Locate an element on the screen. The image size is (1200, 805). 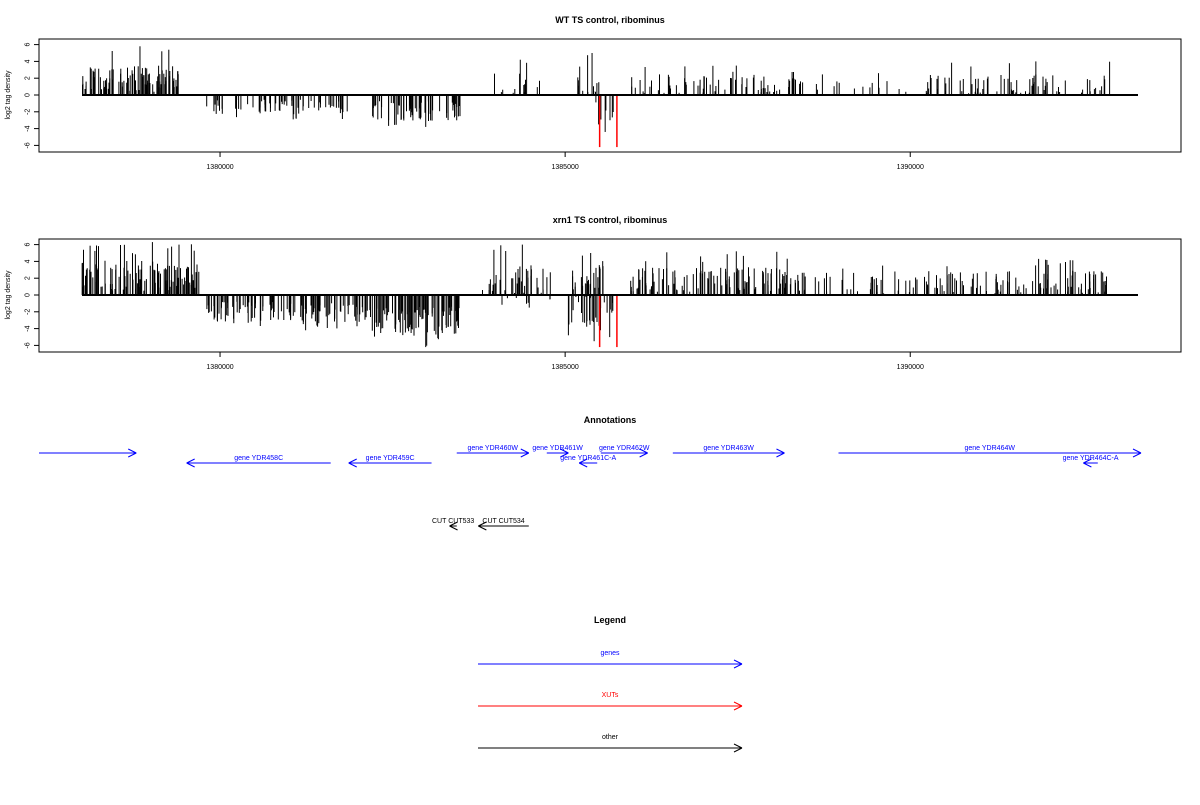
gene-label: gene YDR458C is located at coordinates (258, 458).